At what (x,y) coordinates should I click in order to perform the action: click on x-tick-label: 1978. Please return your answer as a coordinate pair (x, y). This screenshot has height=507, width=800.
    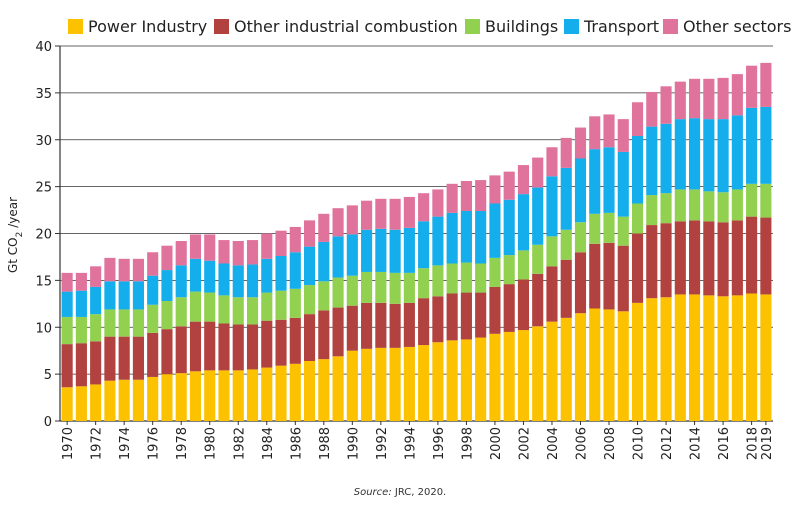
    Looking at the image, I should click on (182, 443).